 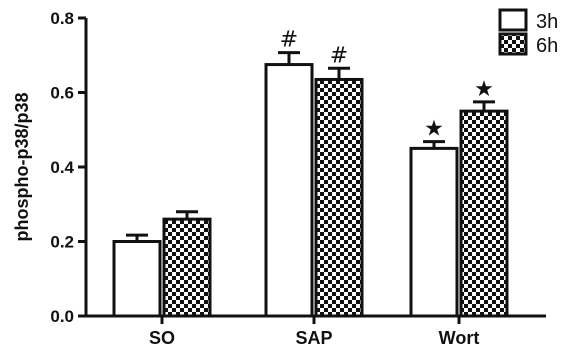 What do you see at coordinates (62, 93) in the screenshot?
I see `y-tick-label: 0.6` at bounding box center [62, 93].